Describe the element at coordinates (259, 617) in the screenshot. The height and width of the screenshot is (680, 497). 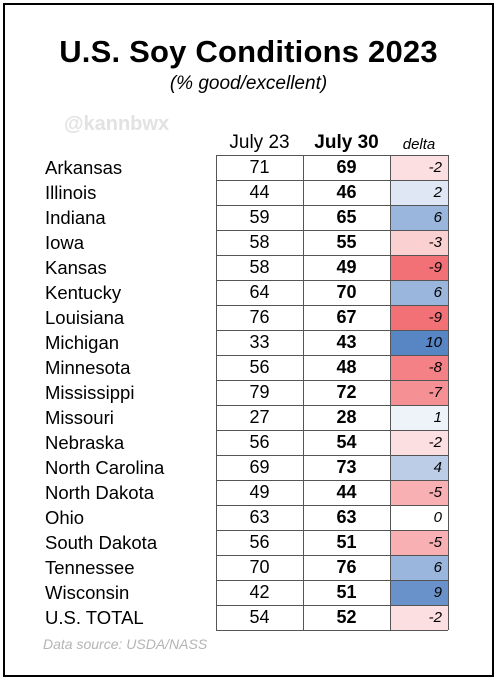
I see `cell-july23: 54` at that location.